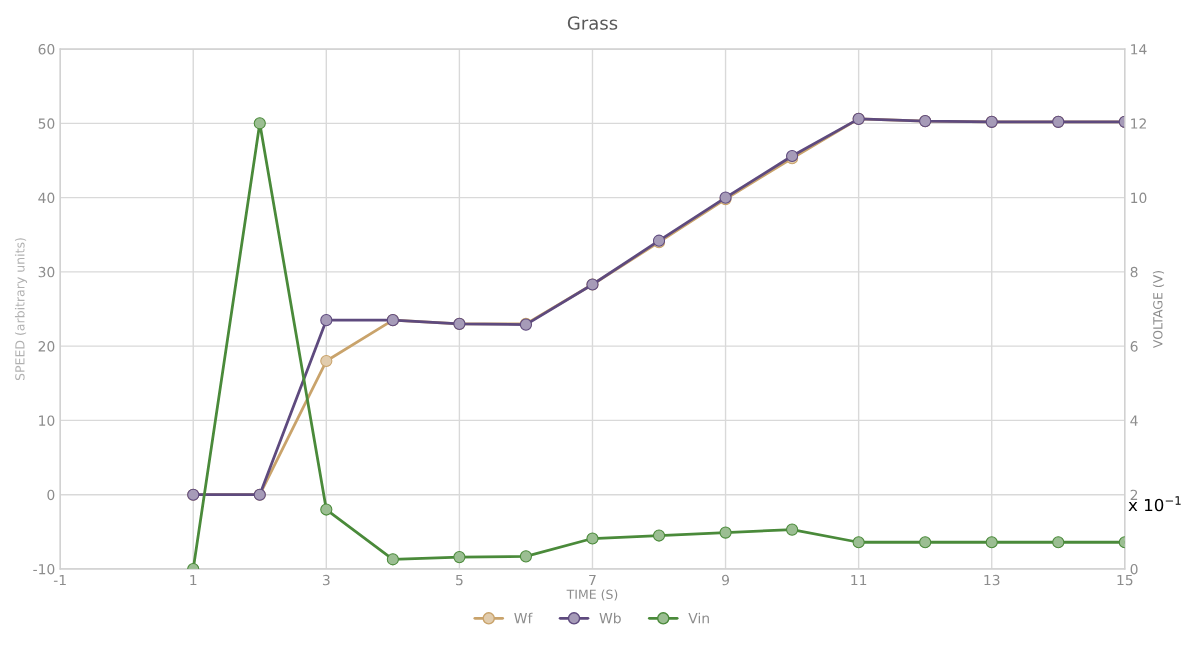 This screenshot has width=1203, height=654. Describe the element at coordinates (1134, 272) in the screenshot. I see `y2-tick-label: 8` at that location.